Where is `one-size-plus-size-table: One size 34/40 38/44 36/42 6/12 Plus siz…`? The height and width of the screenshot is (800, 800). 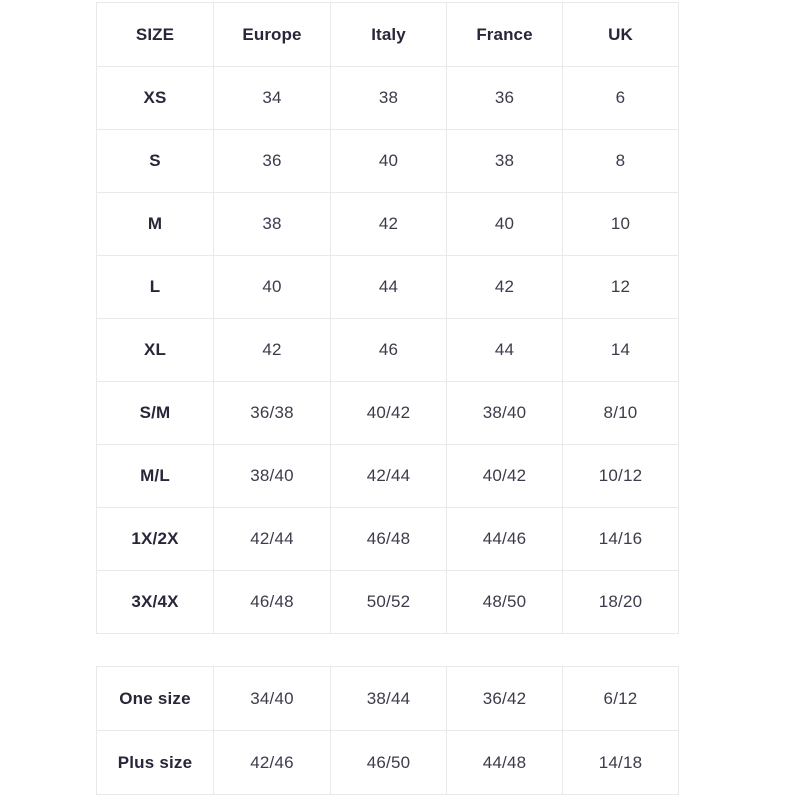
one-size-plus-size-table: One size 34/40 38/44 36/42 6/12 Plus siz… is located at coordinates (387, 730).